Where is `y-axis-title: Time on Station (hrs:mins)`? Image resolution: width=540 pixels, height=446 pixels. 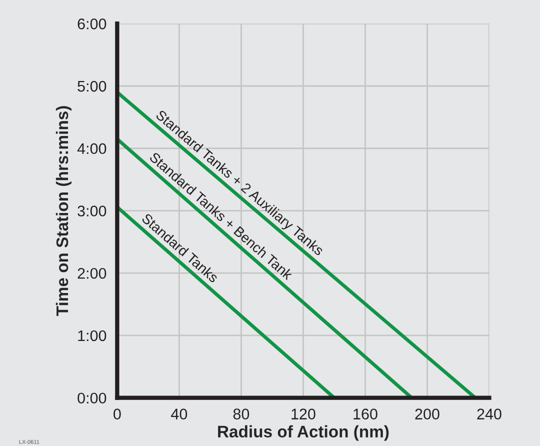
y-axis-title: Time on Station (hrs:mins) is located at coordinates (64, 211).